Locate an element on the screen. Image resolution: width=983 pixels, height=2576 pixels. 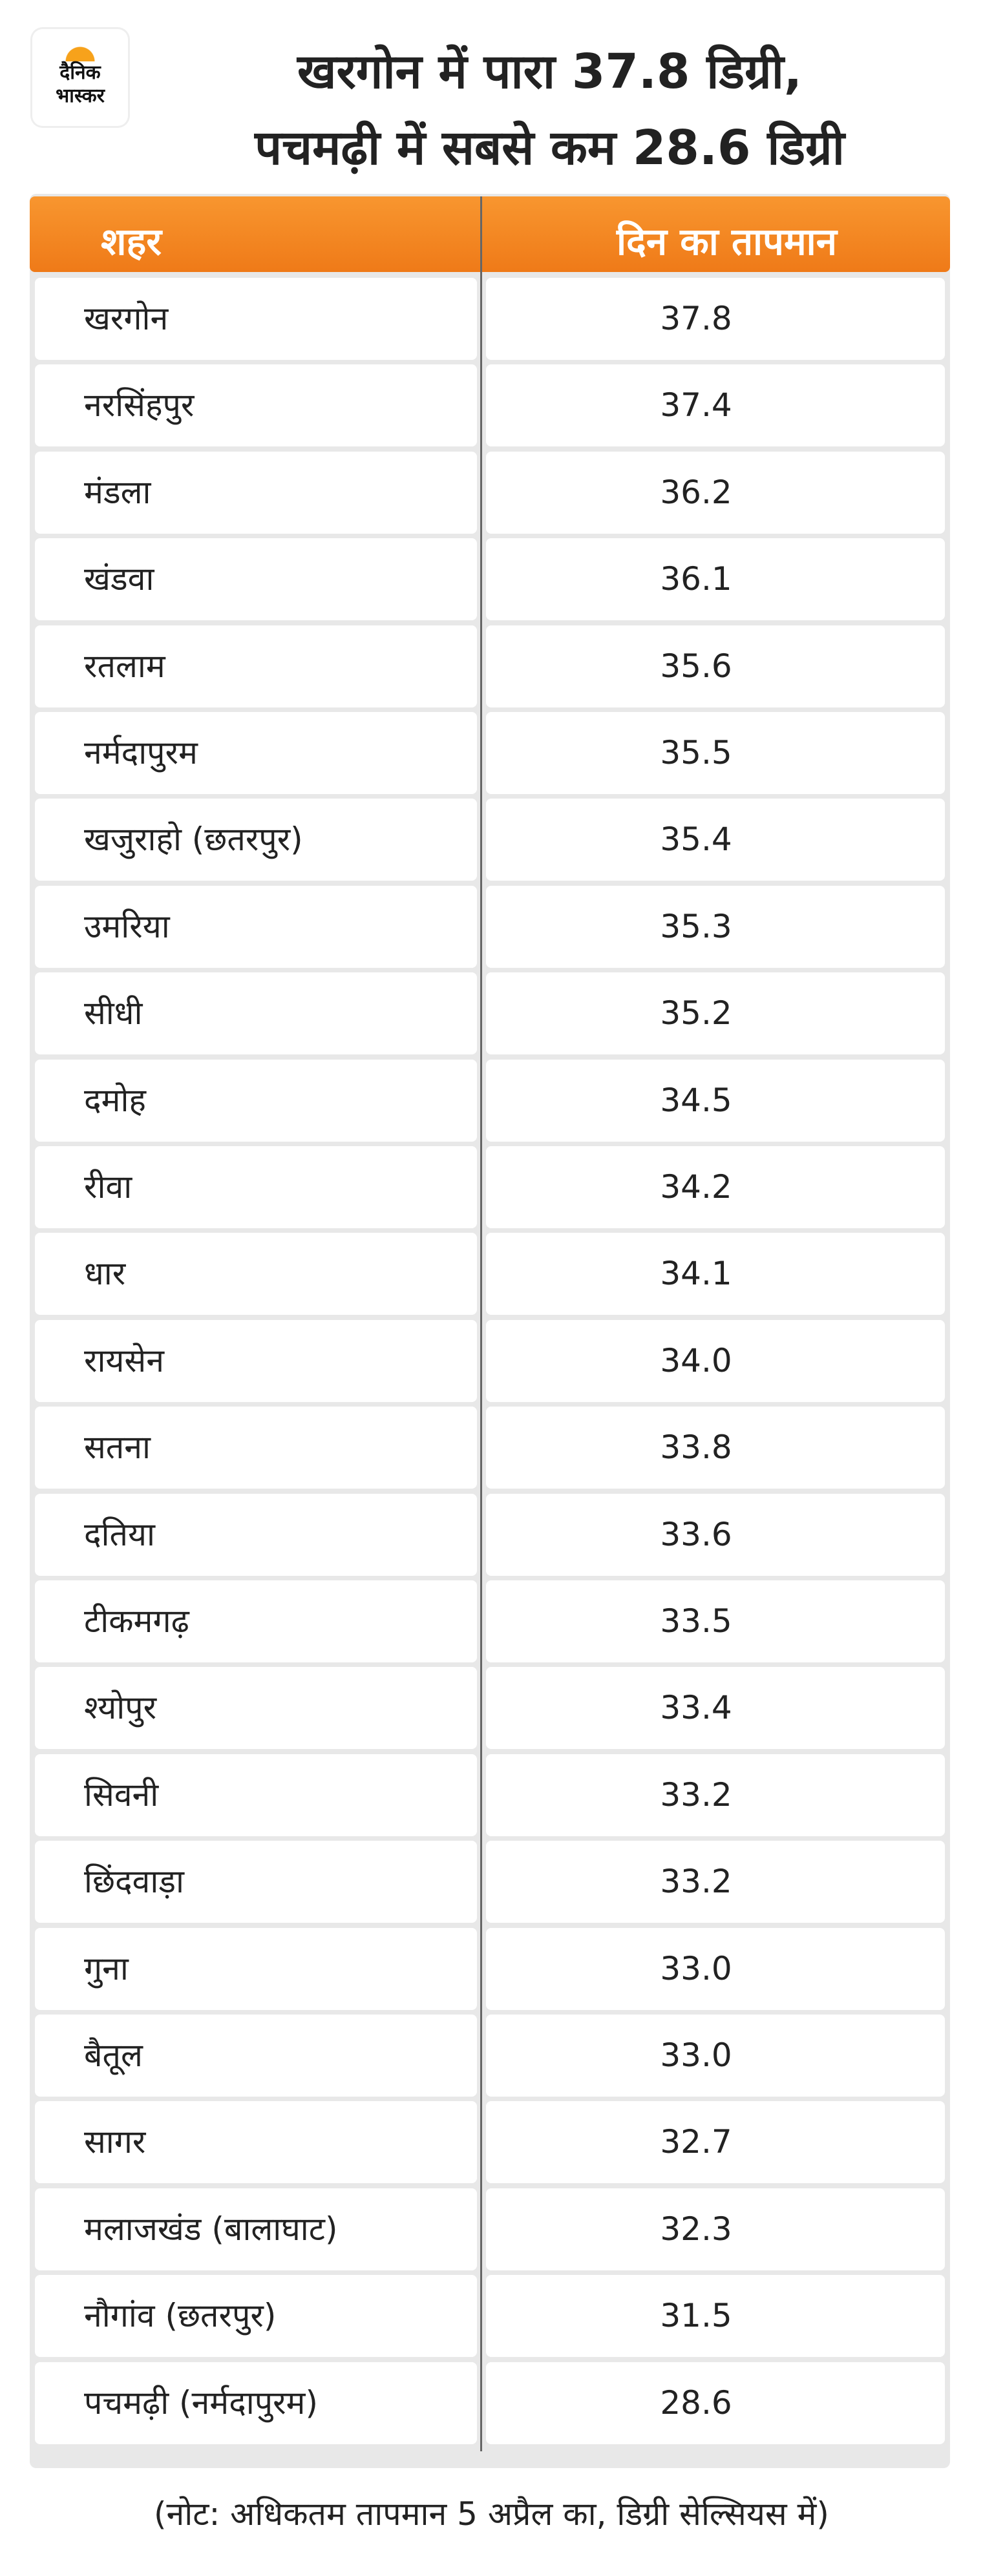
city-cell: सतना is located at coordinates (256, 1448).